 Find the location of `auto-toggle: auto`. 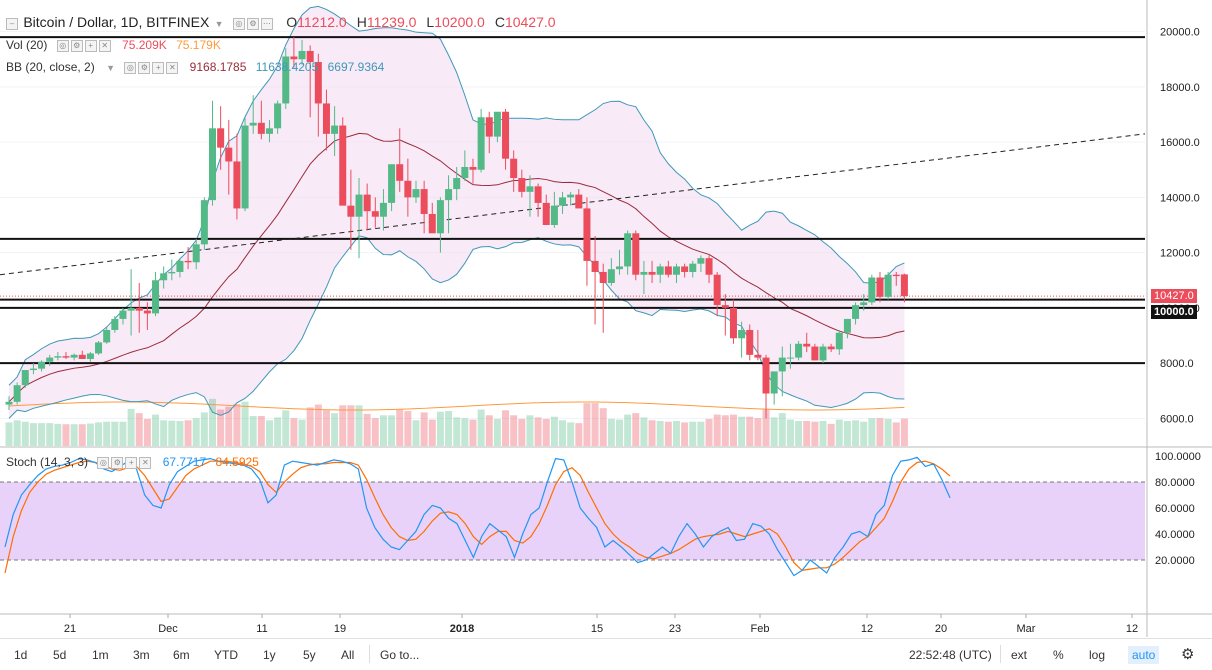

auto-toggle: auto is located at coordinates (1144, 655).